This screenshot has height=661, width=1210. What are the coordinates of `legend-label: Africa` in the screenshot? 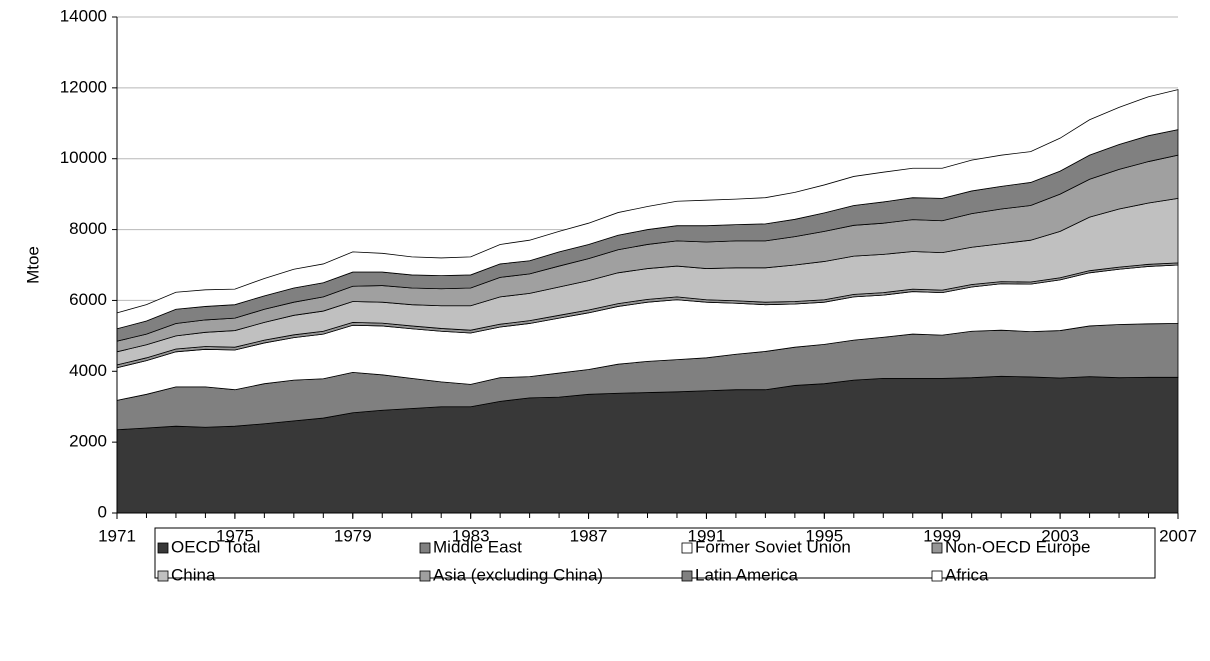 It's located at (967, 574).